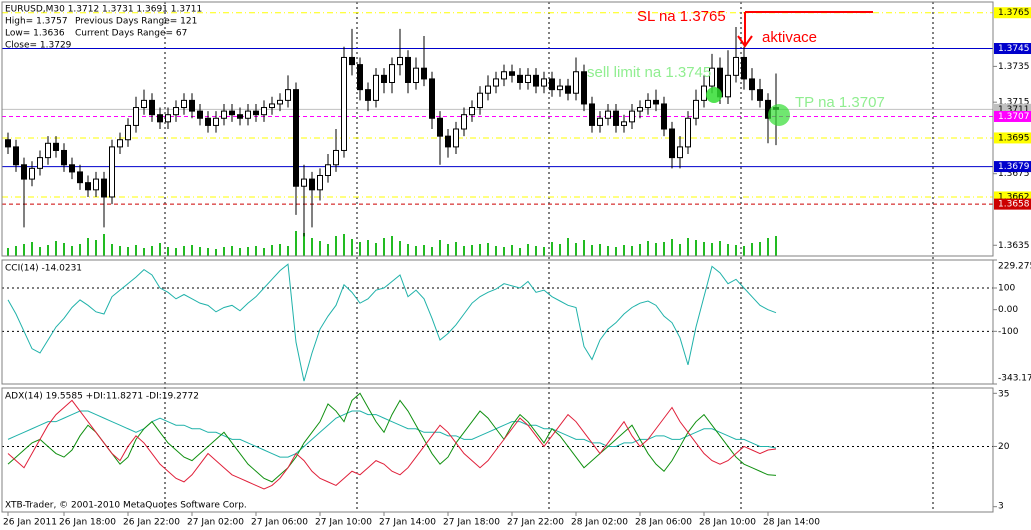 This screenshot has height=530, width=1031. What do you see at coordinates (151, 523) in the screenshot?
I see `x-tick-label: 26 Jan 22:00` at bounding box center [151, 523].